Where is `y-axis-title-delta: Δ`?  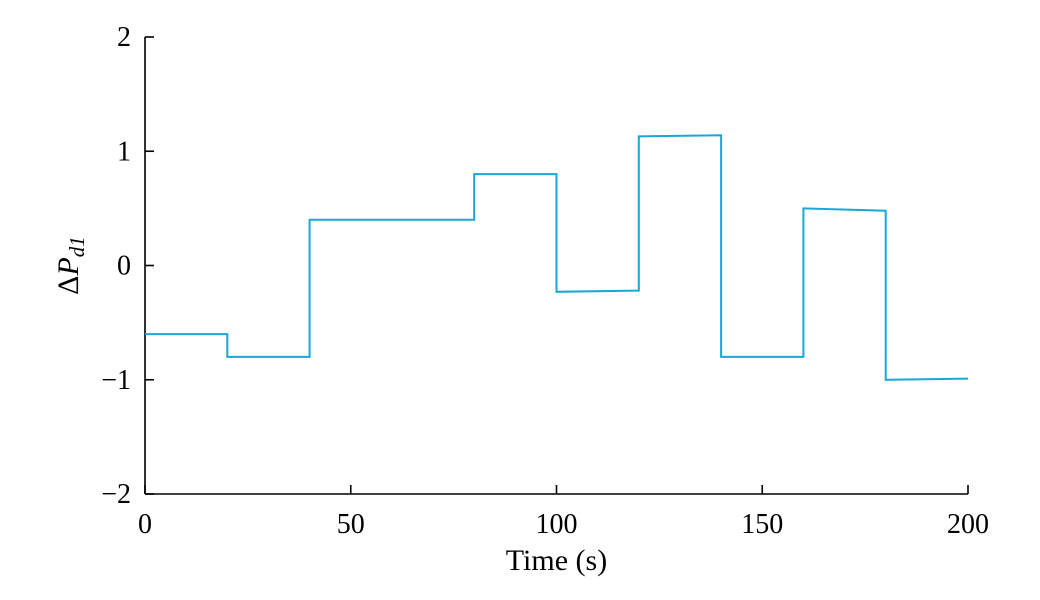 y-axis-title-delta: Δ is located at coordinates (68, 285).